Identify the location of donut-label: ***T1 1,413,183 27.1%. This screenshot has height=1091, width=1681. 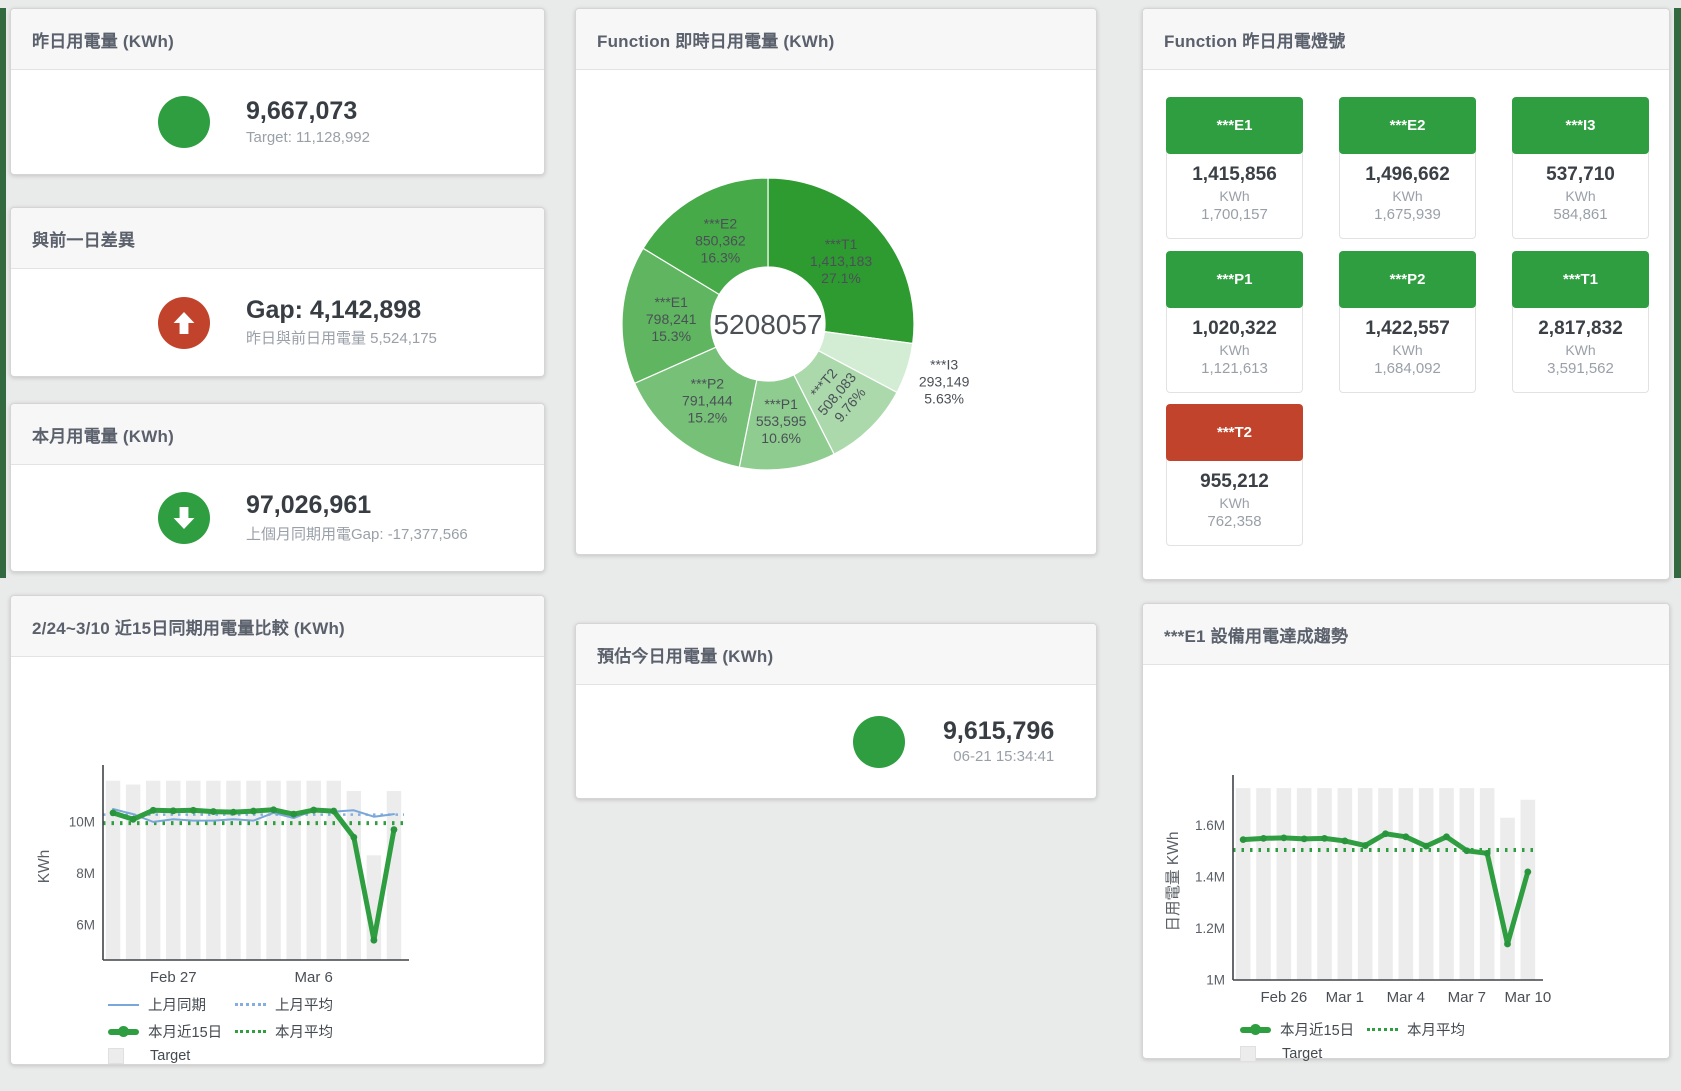
(841, 261).